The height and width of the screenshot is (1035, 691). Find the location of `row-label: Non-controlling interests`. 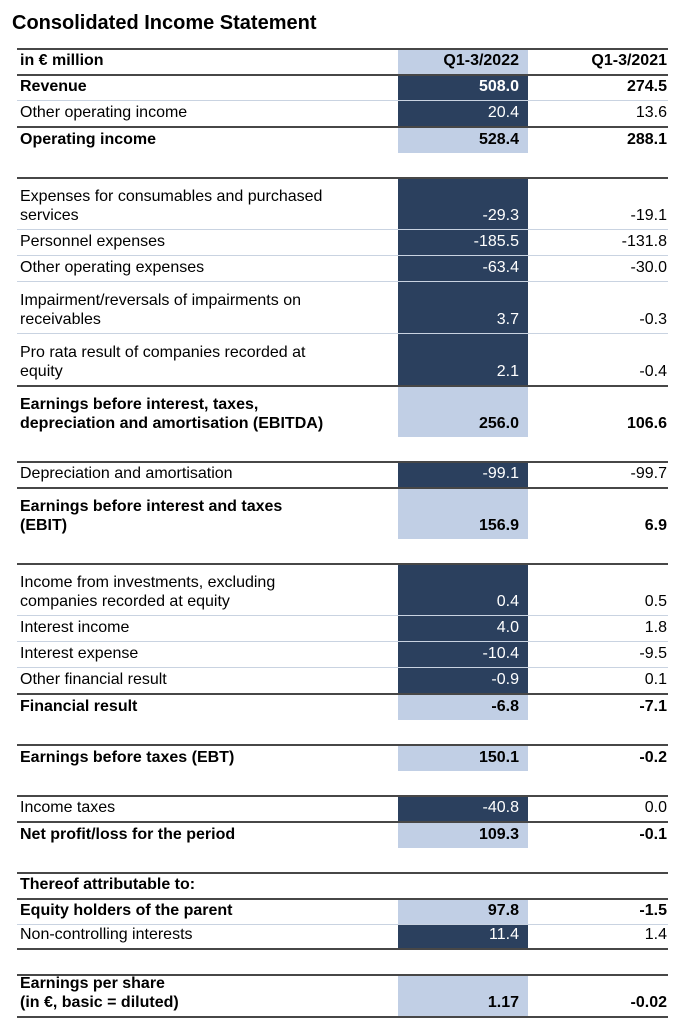

row-label: Non-controlling interests is located at coordinates (106, 934).